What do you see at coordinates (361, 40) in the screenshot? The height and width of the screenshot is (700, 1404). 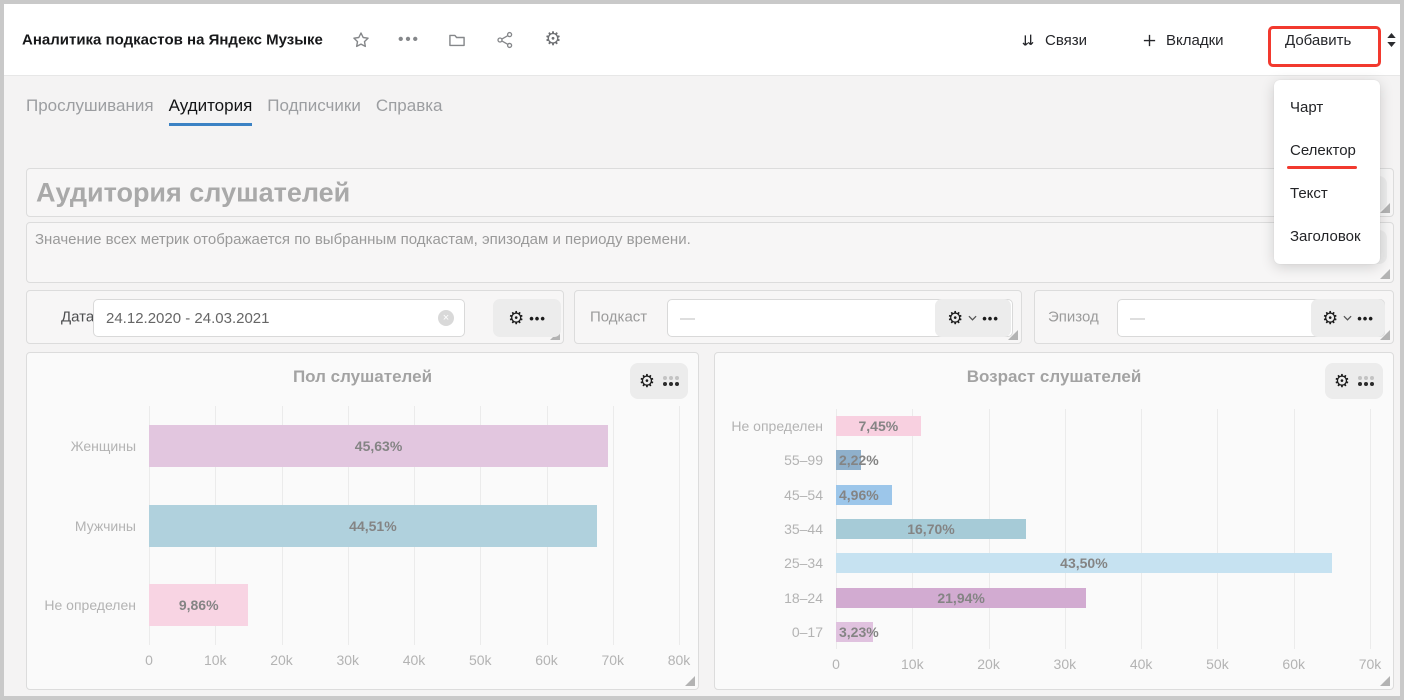 I see `favorite-star-icon` at bounding box center [361, 40].